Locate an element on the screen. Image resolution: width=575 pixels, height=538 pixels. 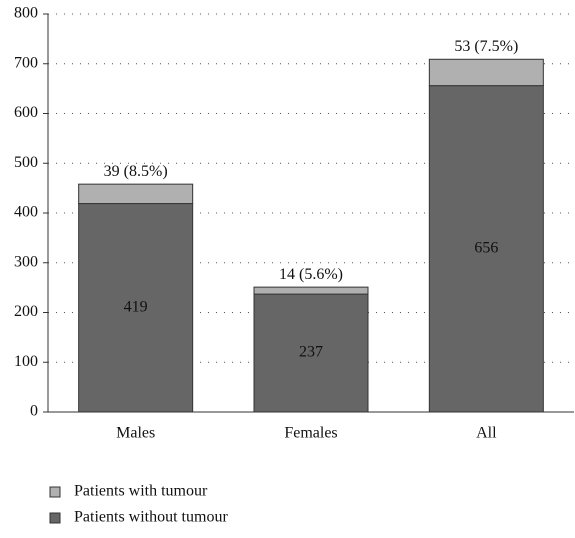
value-label: 53 (7.5%) is located at coordinates (486, 46).